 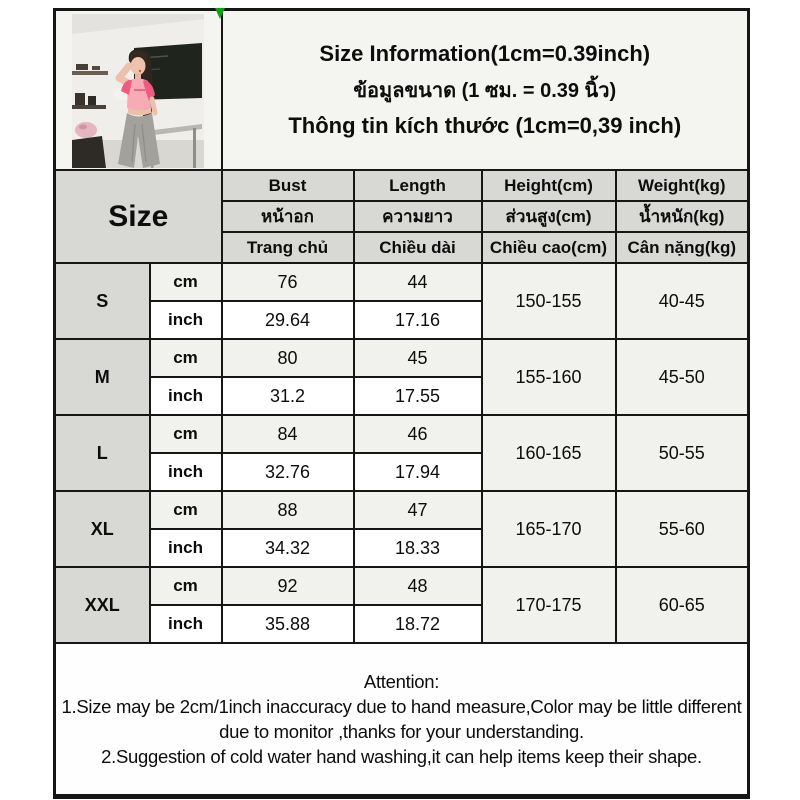 What do you see at coordinates (401, 681) in the screenshot?
I see `attention-heading: Attention:` at bounding box center [401, 681].